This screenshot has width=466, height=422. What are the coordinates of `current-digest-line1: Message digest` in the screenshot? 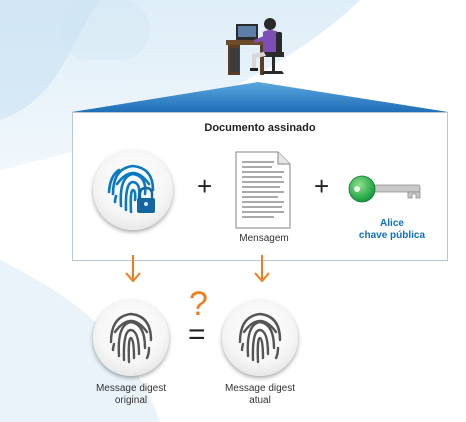 It's located at (260, 388).